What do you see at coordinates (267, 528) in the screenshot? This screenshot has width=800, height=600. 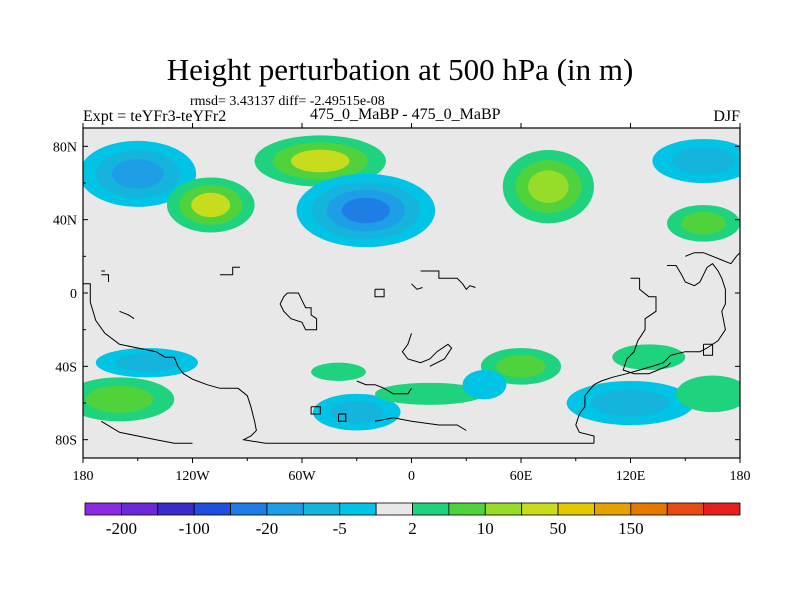 I see `colorbar-label: -20` at bounding box center [267, 528].